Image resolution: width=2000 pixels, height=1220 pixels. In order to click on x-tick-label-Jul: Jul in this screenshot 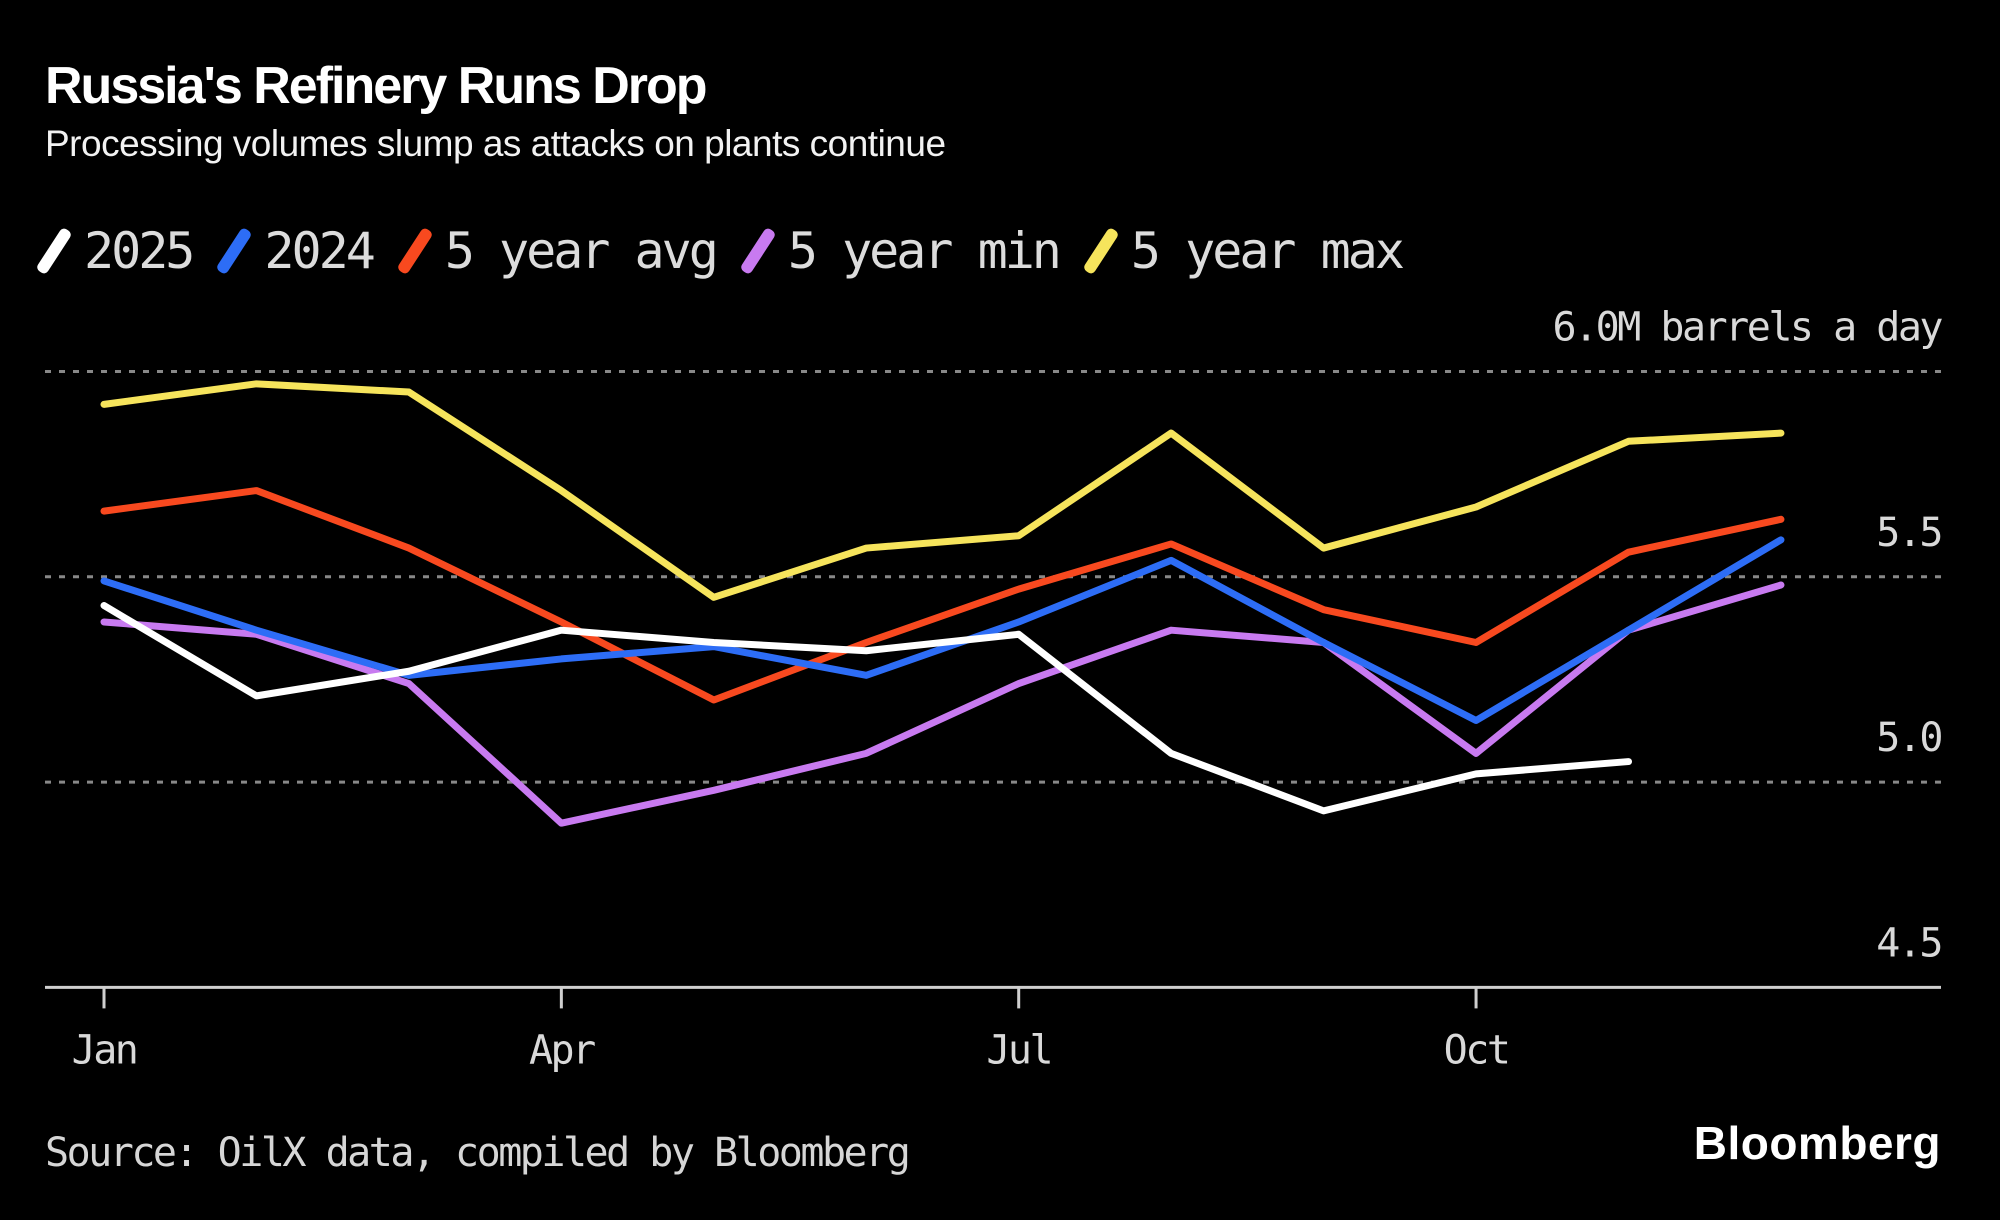, I will do `click(1018, 1050)`.